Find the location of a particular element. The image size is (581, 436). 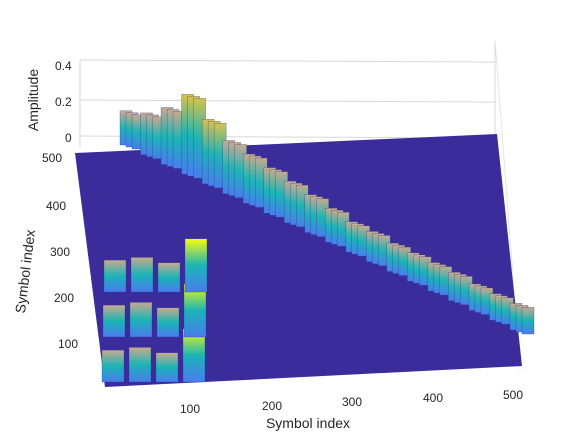

x-axis-label: Symbol index is located at coordinates (308, 423).